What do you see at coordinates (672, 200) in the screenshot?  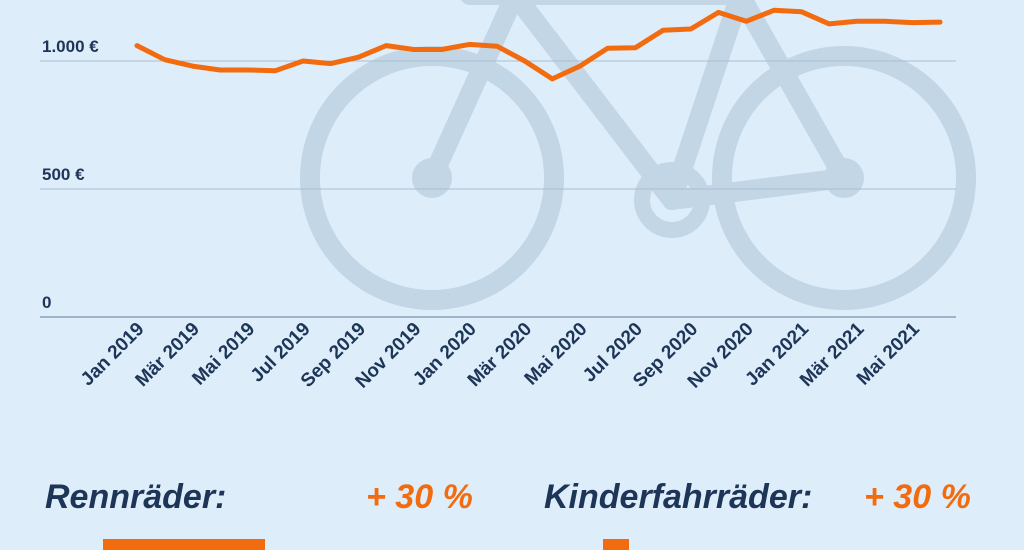 I see `bicycle-crank` at bounding box center [672, 200].